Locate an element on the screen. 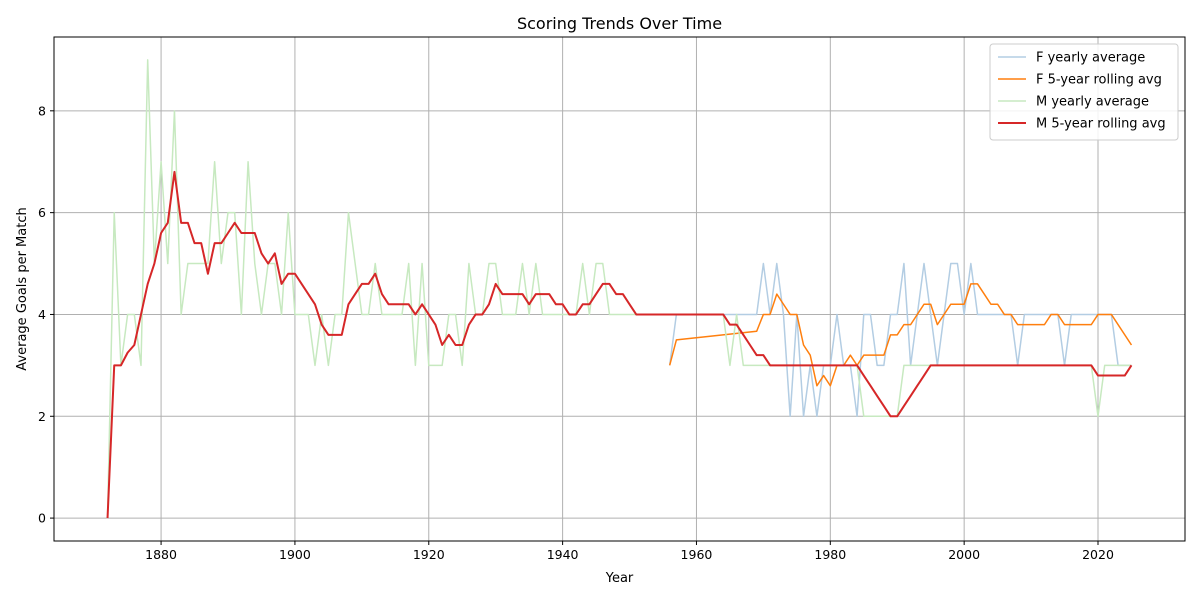 Image resolution: width=1200 pixels, height=600 pixels. legend-label-m-5-year-rolling-avg: M 5-year rolling avg is located at coordinates (1101, 124).